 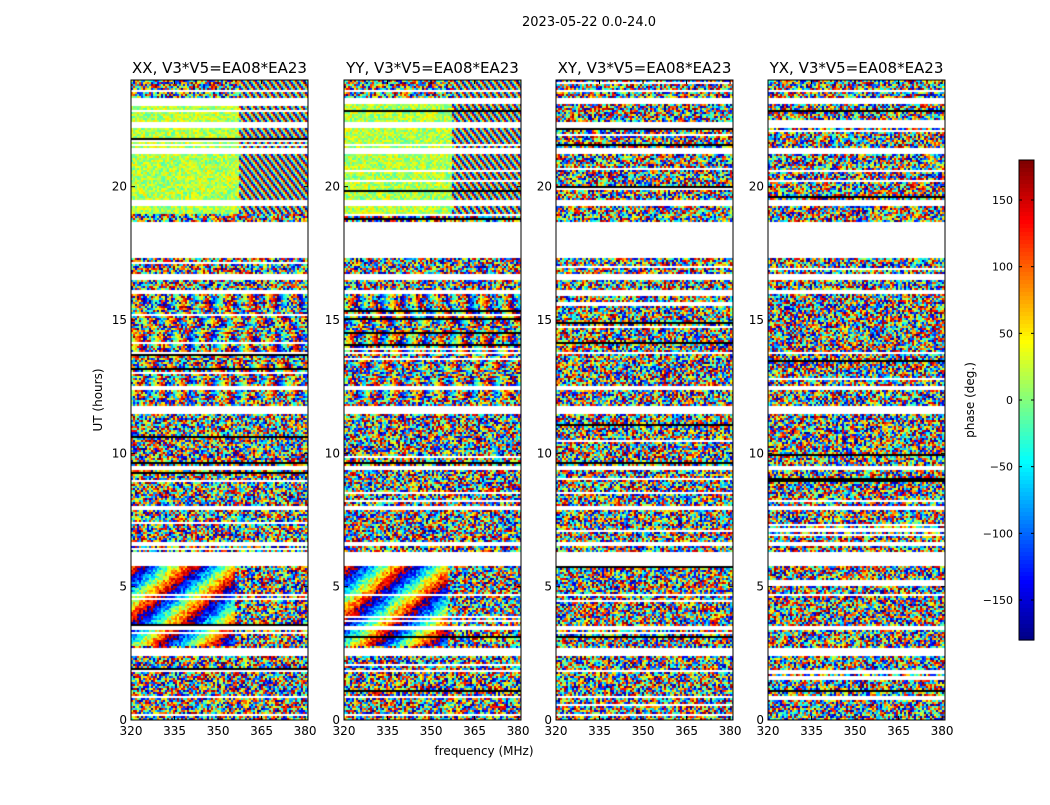 What do you see at coordinates (1001, 467) in the screenshot?
I see `colorbar-tick-label: −50` at bounding box center [1001, 467].